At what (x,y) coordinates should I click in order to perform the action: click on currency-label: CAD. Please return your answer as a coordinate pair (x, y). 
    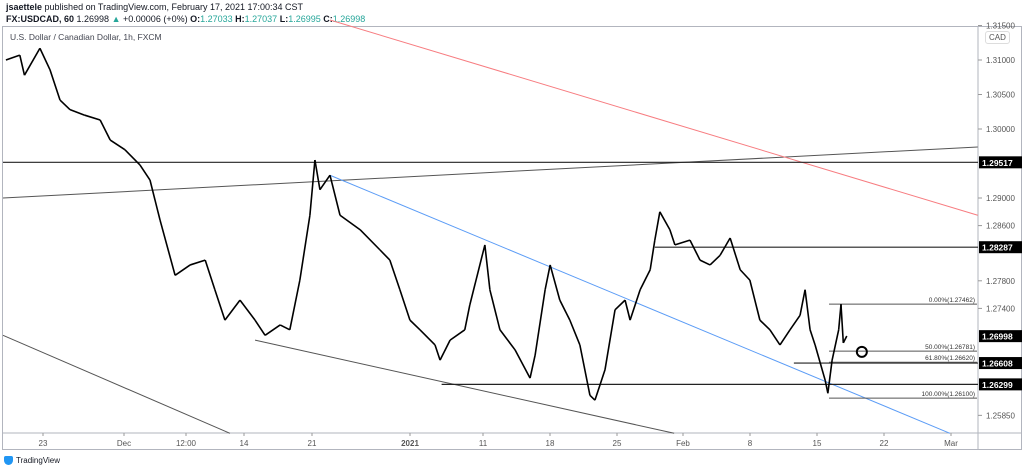
    Looking at the image, I should click on (997, 37).